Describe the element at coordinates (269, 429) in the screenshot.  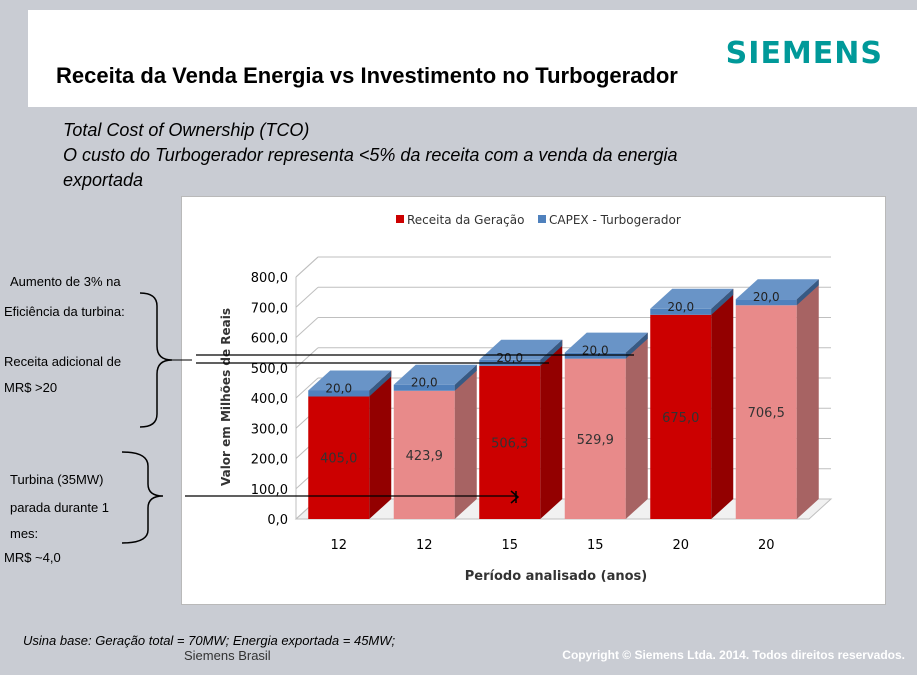
I see `y-tick-label: 300,0` at that location.